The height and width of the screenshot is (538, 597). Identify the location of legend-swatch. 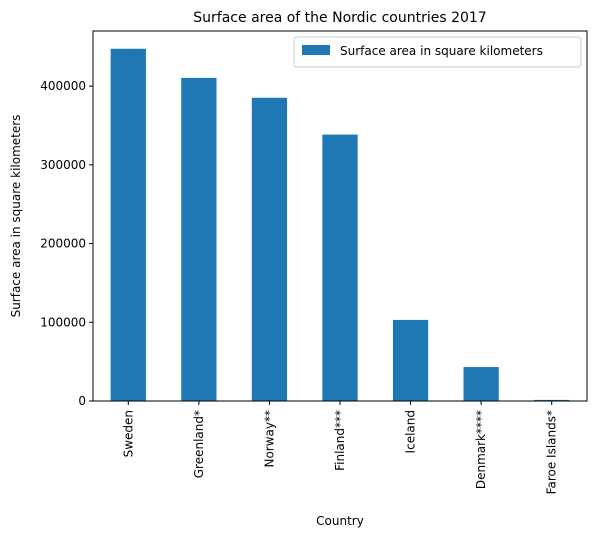
(316, 50).